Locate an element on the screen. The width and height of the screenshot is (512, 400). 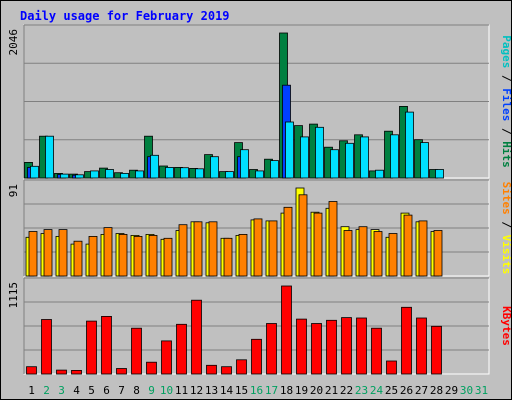
legend-visits: Visits is located at coordinates (506, 255).